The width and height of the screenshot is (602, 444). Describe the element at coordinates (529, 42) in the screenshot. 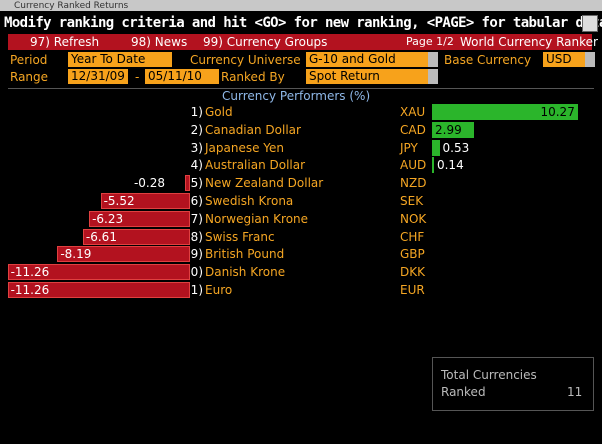

I see `screen-title: World Currency Ranker` at that location.